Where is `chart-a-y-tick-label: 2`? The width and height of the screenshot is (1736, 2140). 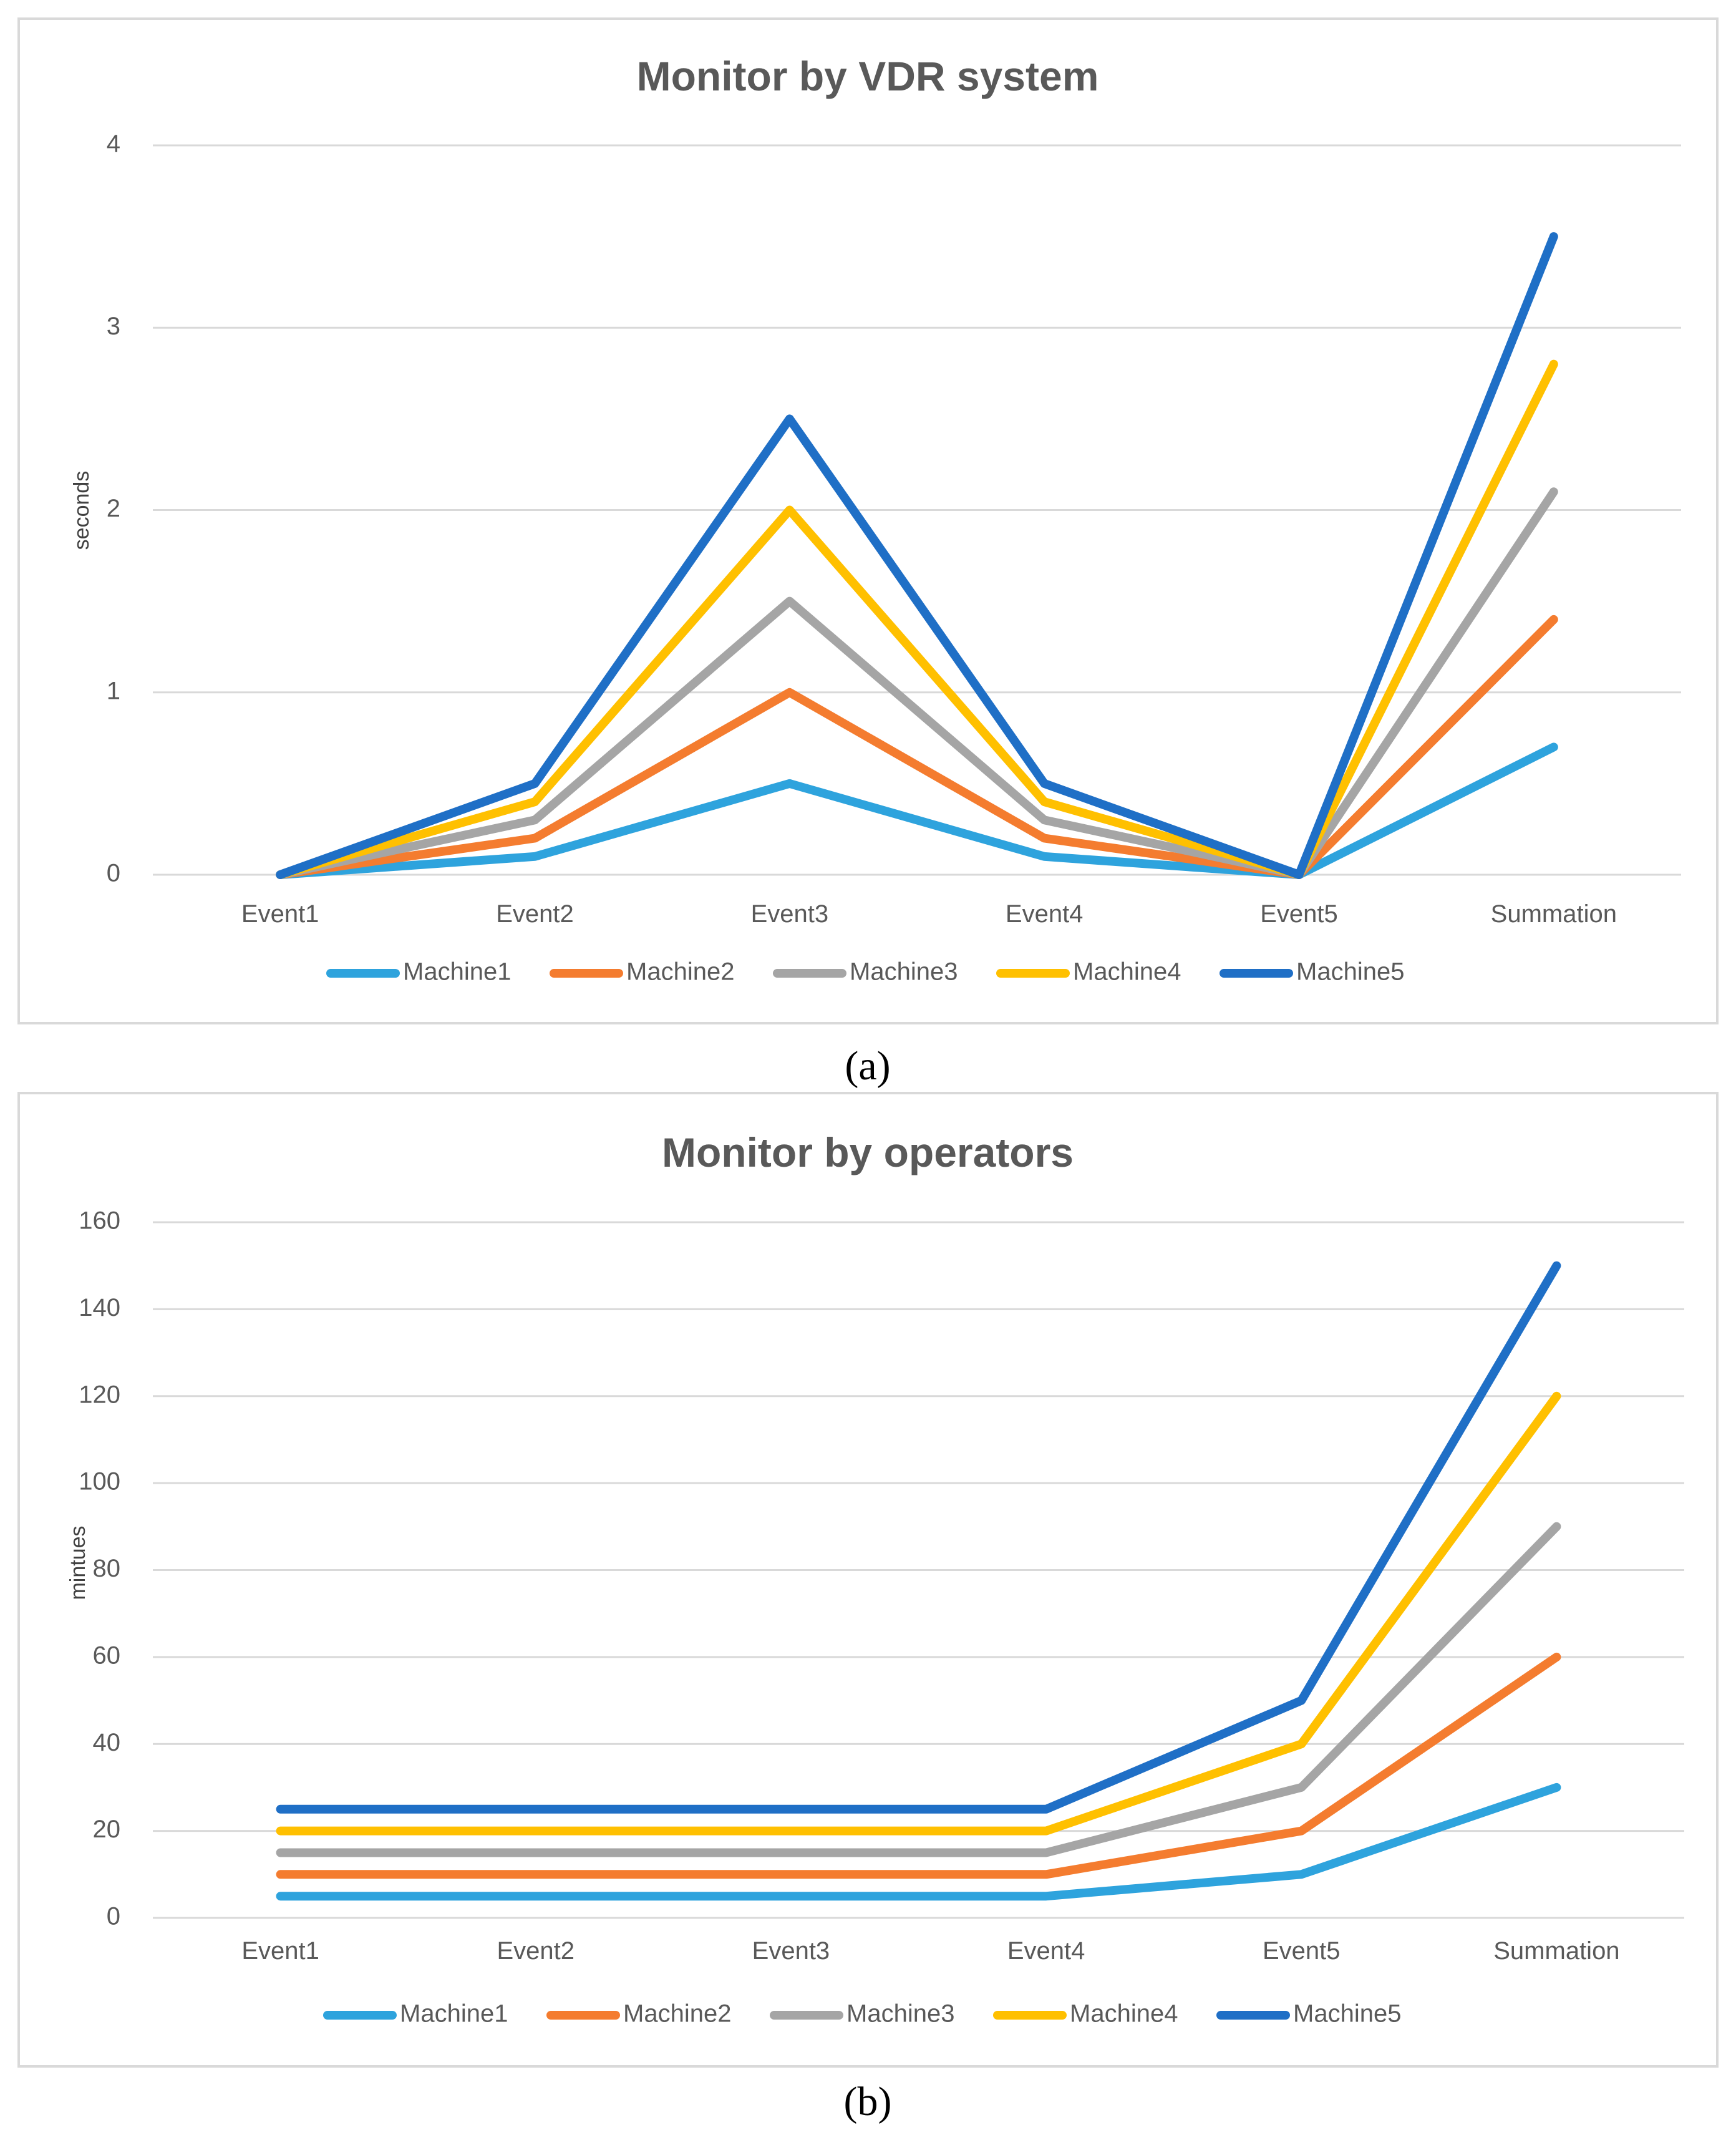
chart-a-y-tick-label: 2 is located at coordinates (113, 508).